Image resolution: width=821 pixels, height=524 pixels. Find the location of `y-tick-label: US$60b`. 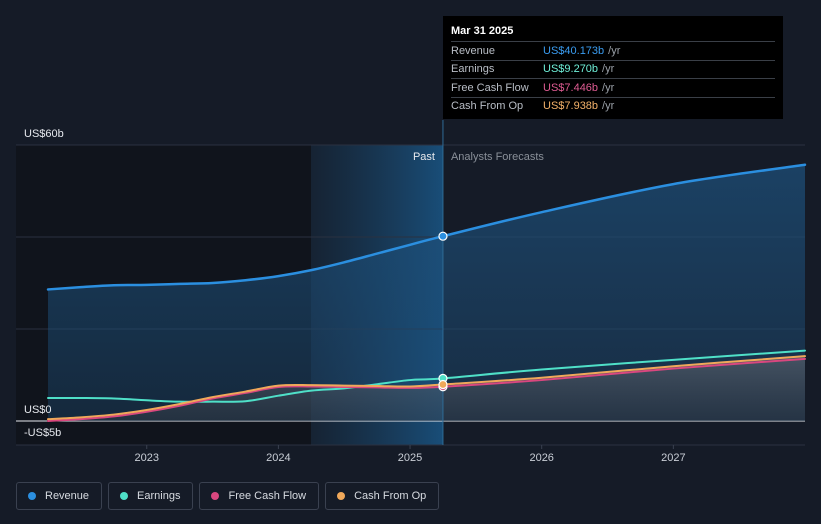

y-tick-label: US$60b is located at coordinates (44, 134).